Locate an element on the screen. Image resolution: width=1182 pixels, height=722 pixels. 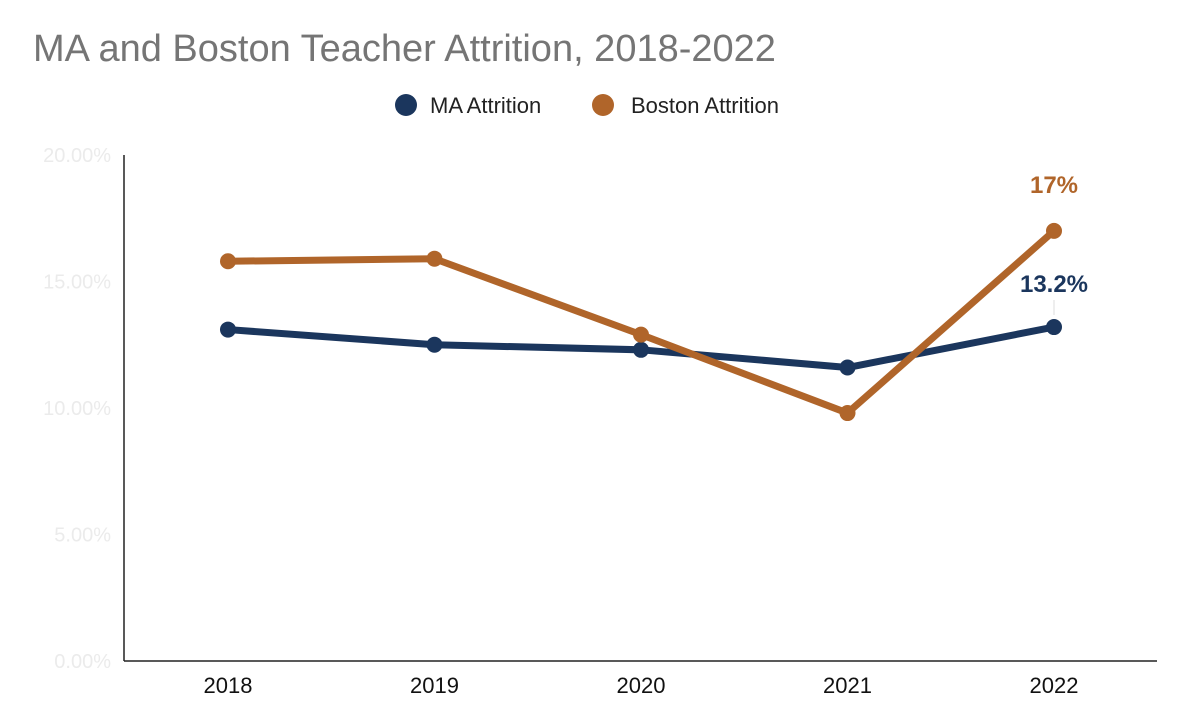
y-tick-label: 10.00% is located at coordinates (77, 409).